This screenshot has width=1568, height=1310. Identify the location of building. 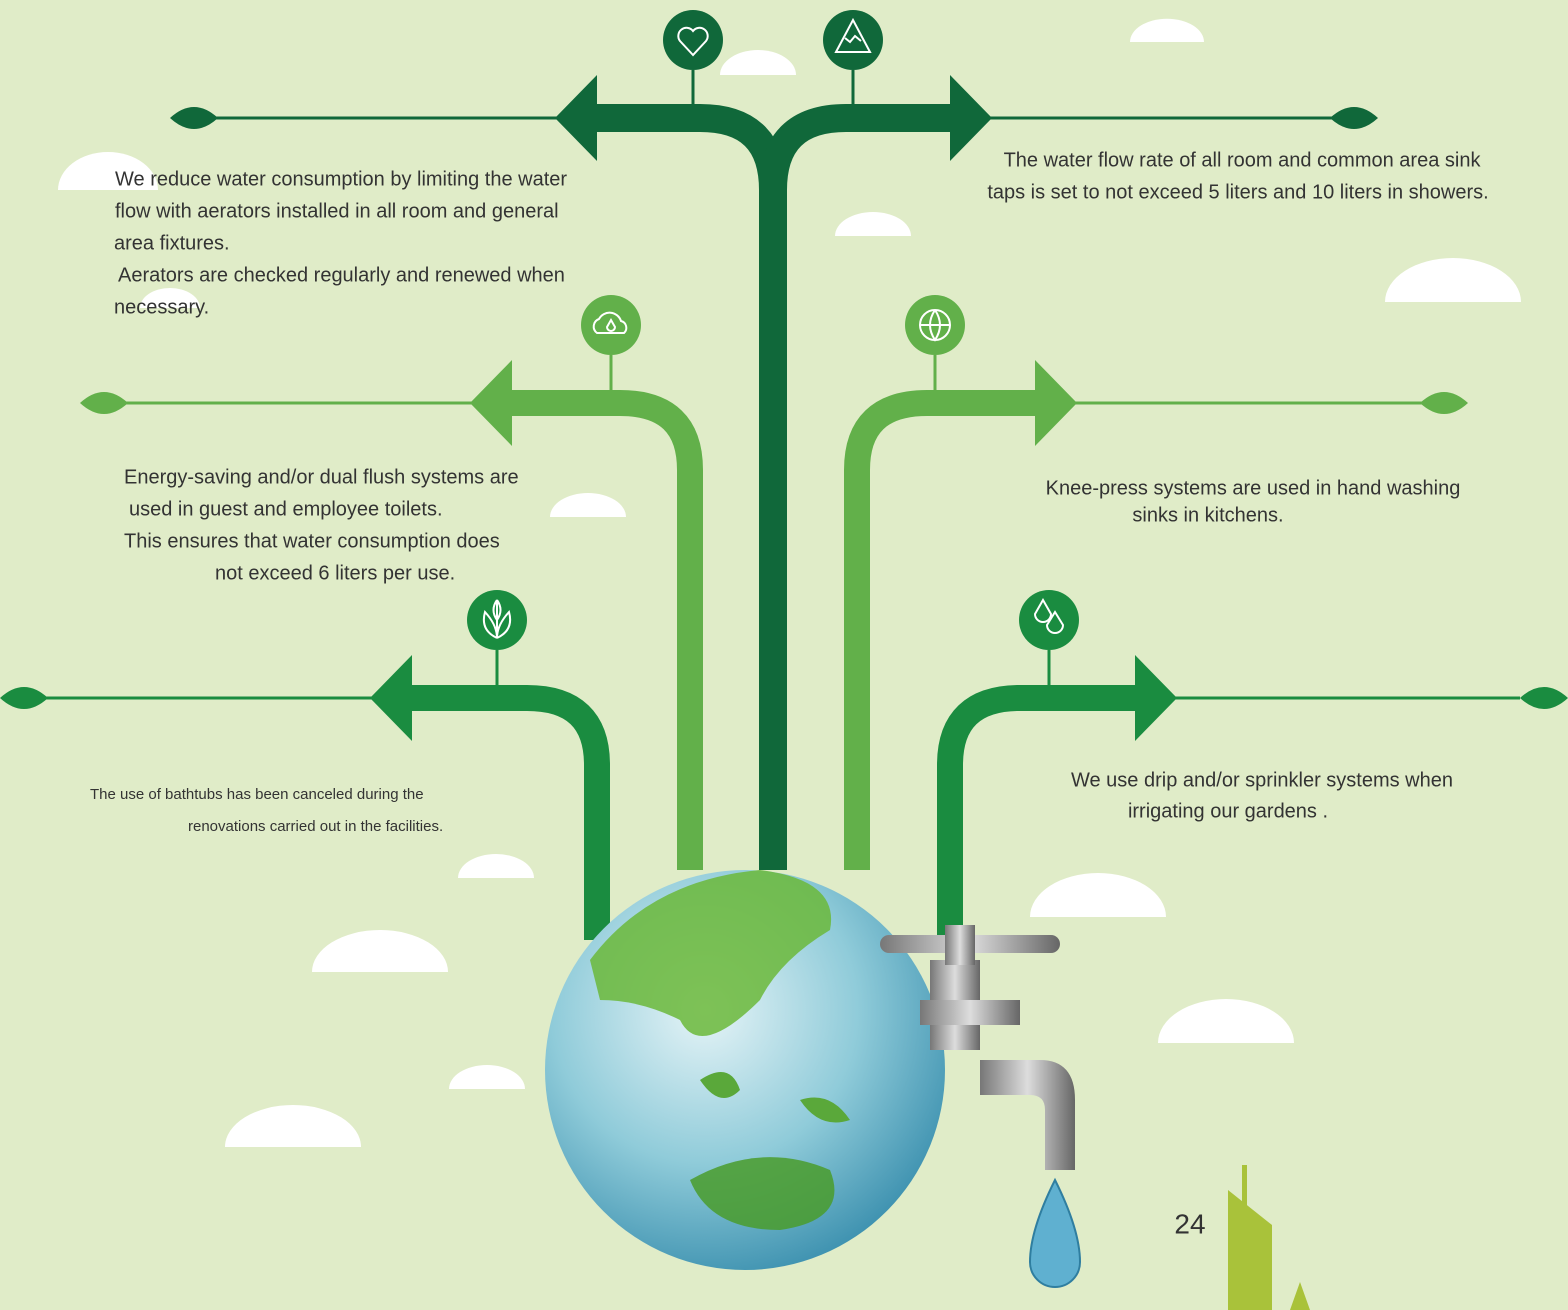
(1269, 1237).